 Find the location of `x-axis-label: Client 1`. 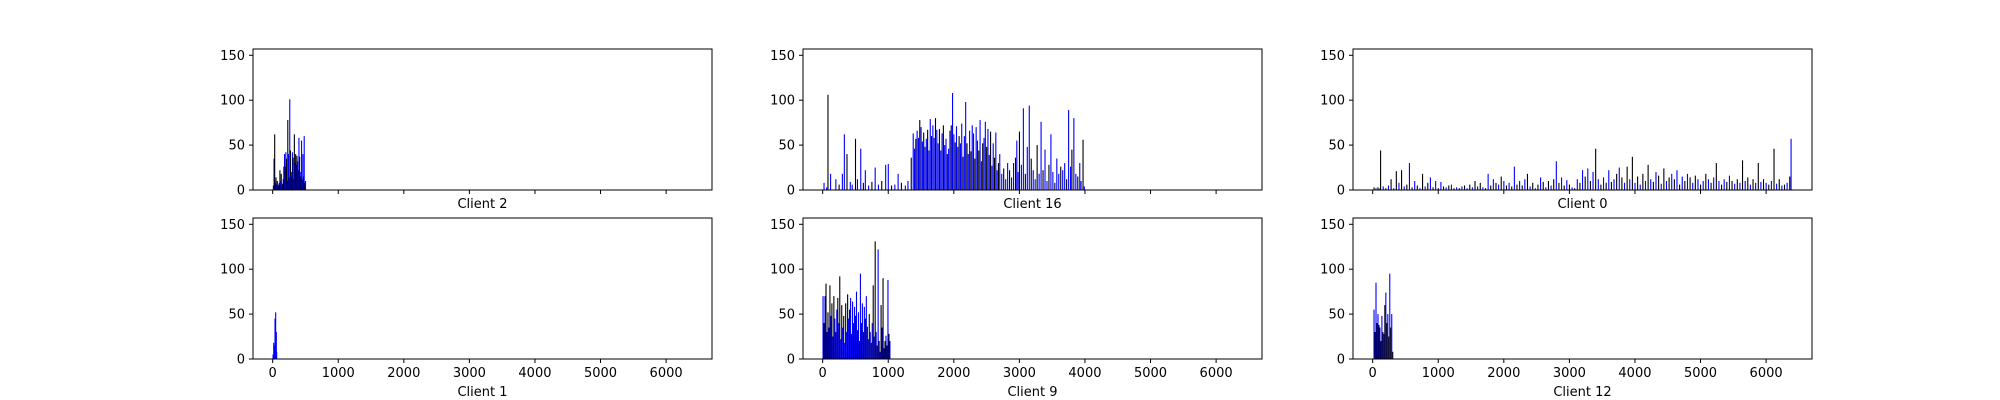

x-axis-label: Client 1 is located at coordinates (482, 392).